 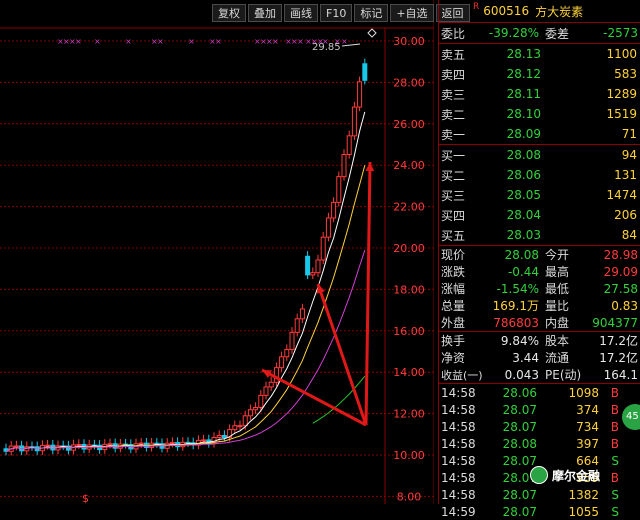 What do you see at coordinates (409, 331) in the screenshot?
I see `price-axis-label: 16.00` at bounding box center [409, 331].